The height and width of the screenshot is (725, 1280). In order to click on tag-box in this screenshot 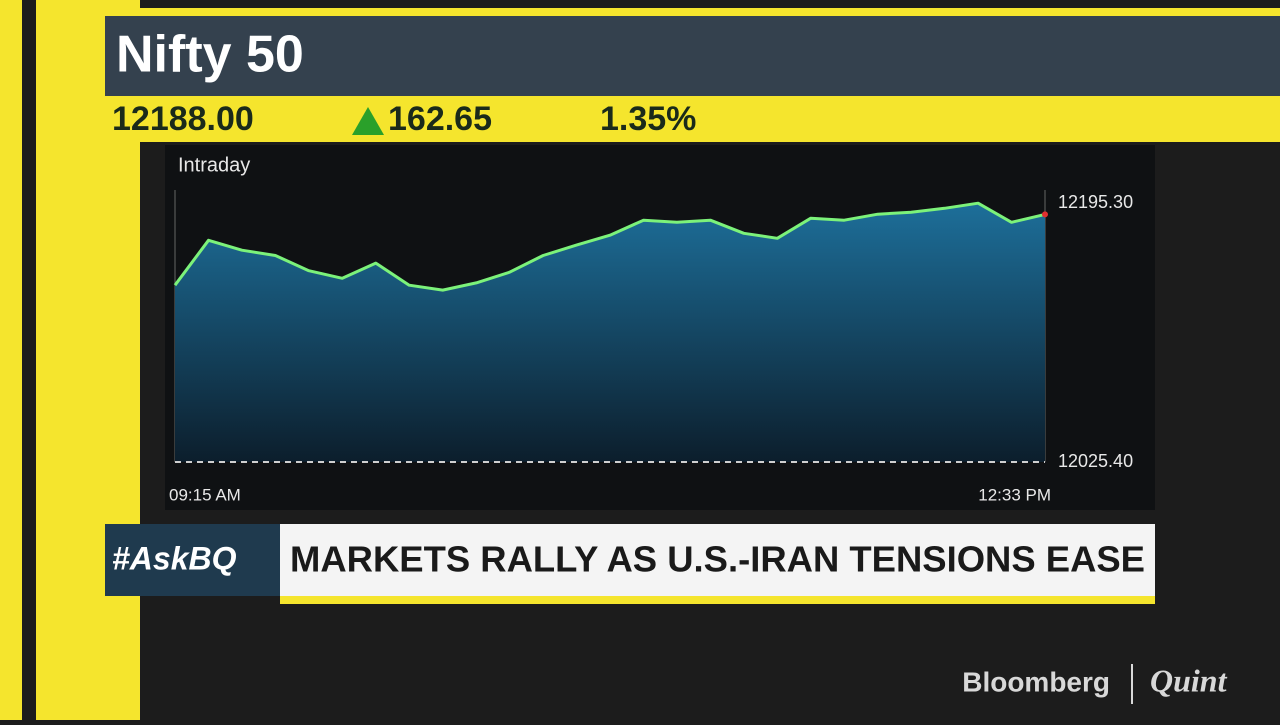, I will do `click(192, 560)`.